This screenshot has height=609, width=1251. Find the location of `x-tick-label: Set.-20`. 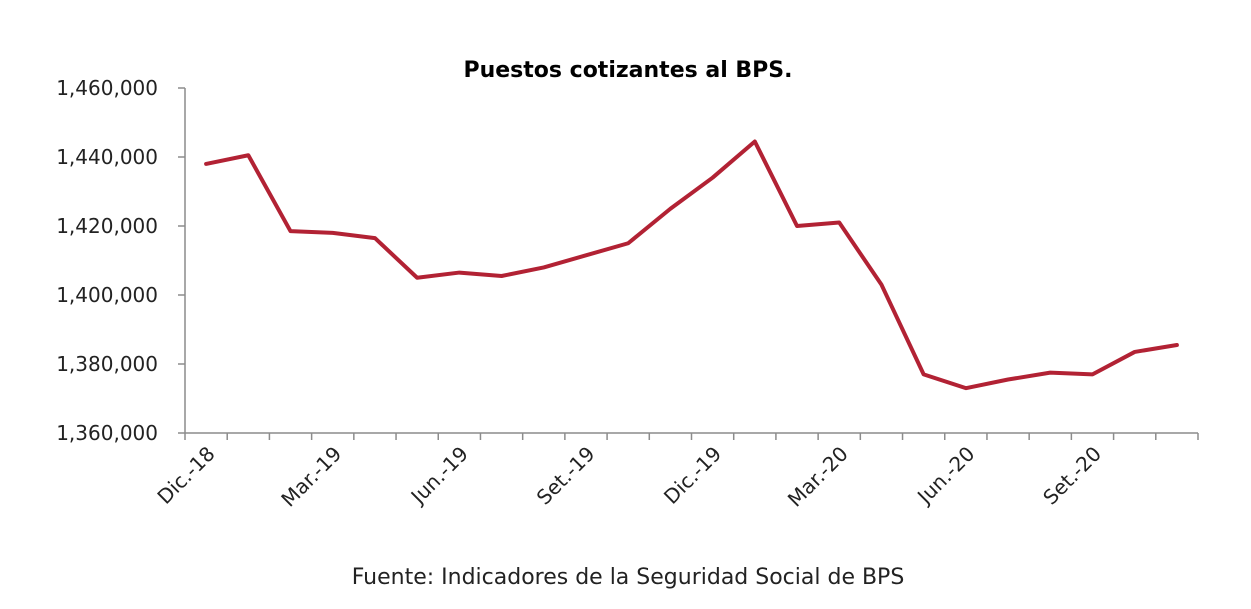

x-tick-label: Set.-20 is located at coordinates (1072, 476).